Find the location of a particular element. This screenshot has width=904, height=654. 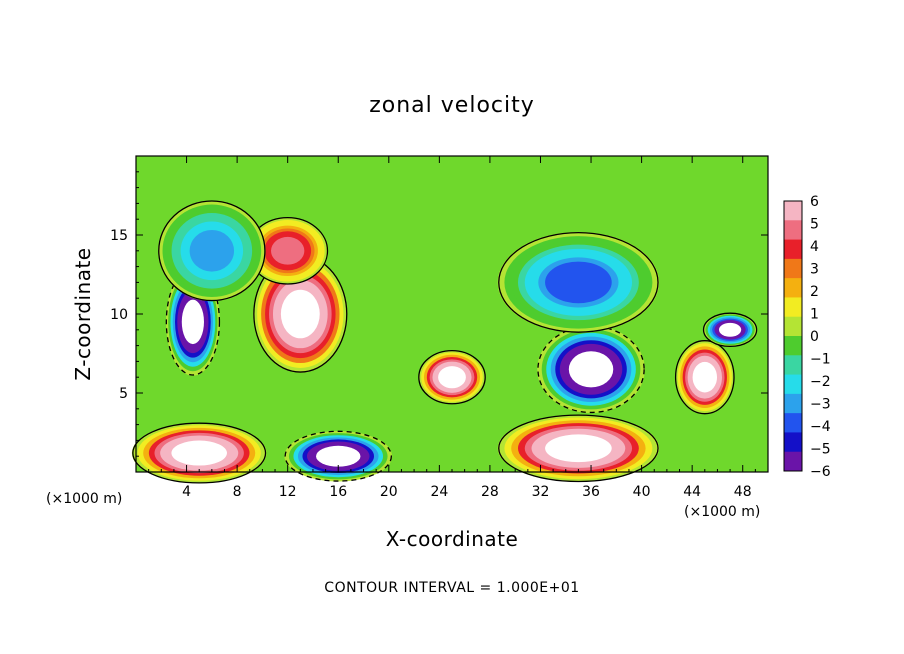

y-tick-label: 15 is located at coordinates (119, 236).